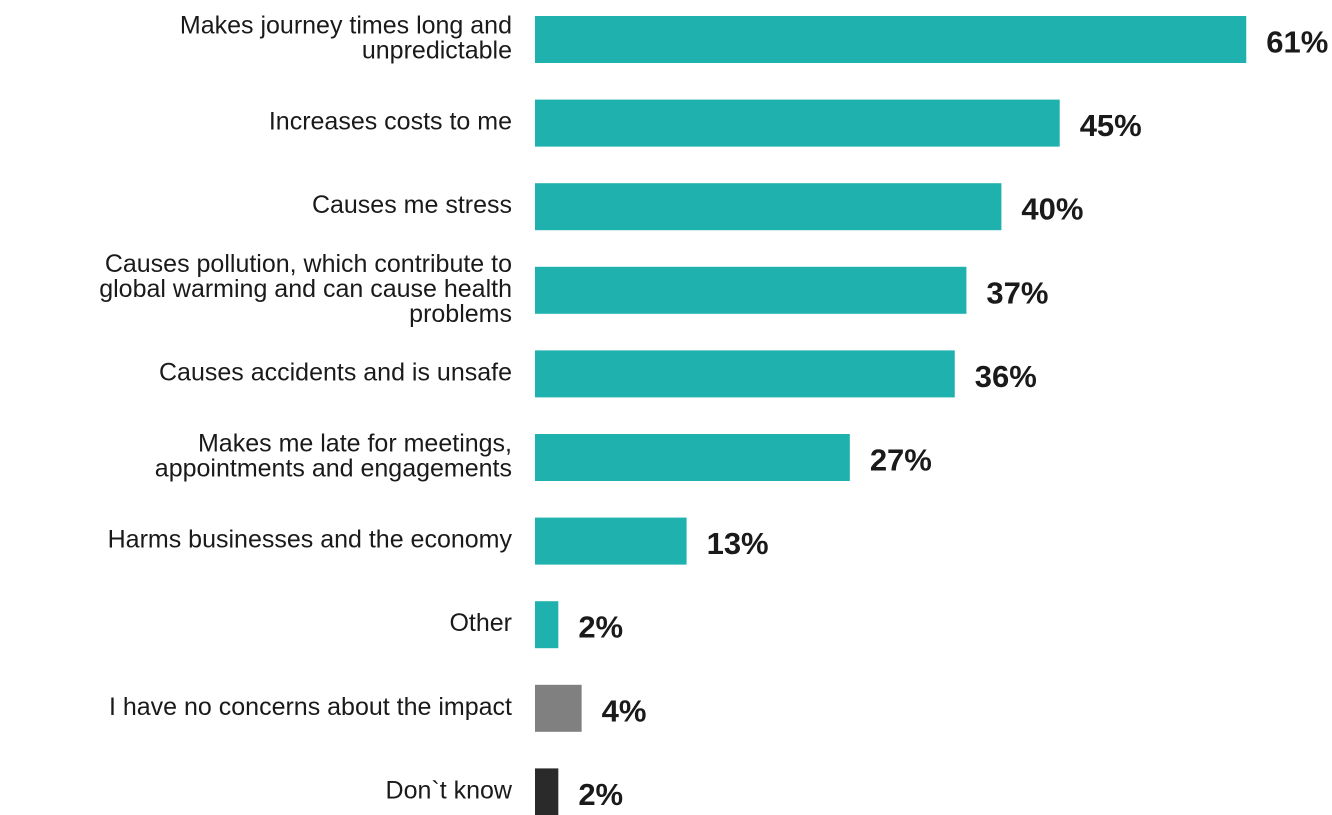 The height and width of the screenshot is (815, 1332). What do you see at coordinates (1052, 209) in the screenshot?
I see `value-label: 40%` at bounding box center [1052, 209].